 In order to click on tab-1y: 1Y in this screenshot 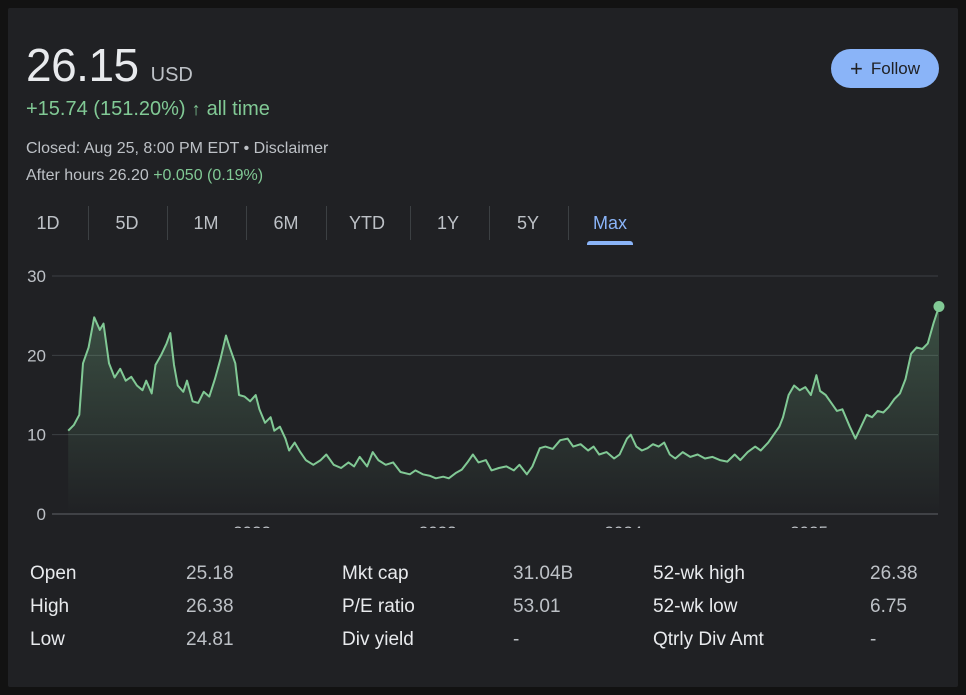, I will do `click(448, 222)`.